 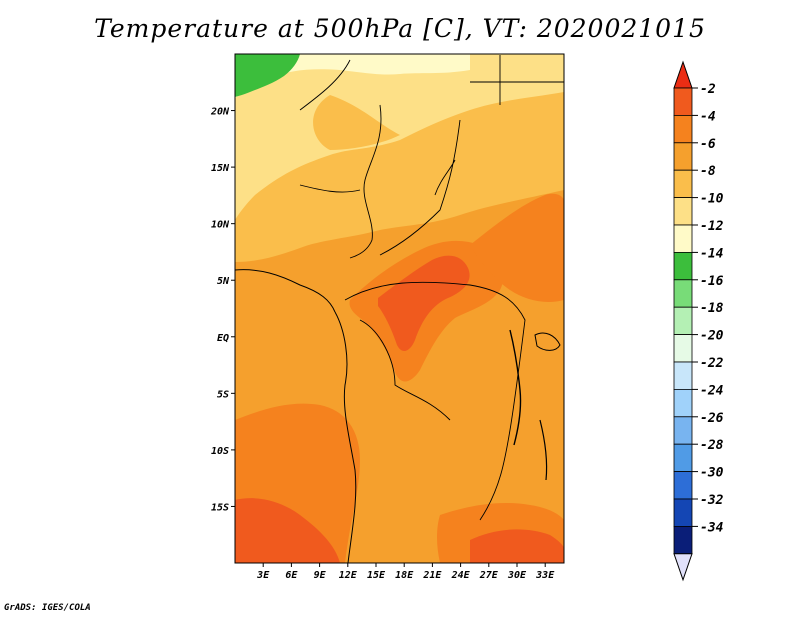 What do you see at coordinates (287, 530) in the screenshot?
I see `field-minus2-southwest` at bounding box center [287, 530].